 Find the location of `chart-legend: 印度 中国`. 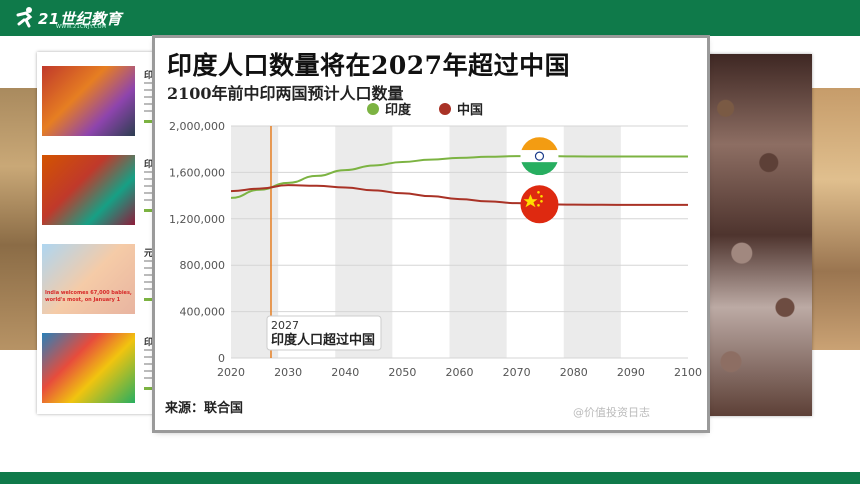

chart-legend: 印度 中国 is located at coordinates (425, 110).